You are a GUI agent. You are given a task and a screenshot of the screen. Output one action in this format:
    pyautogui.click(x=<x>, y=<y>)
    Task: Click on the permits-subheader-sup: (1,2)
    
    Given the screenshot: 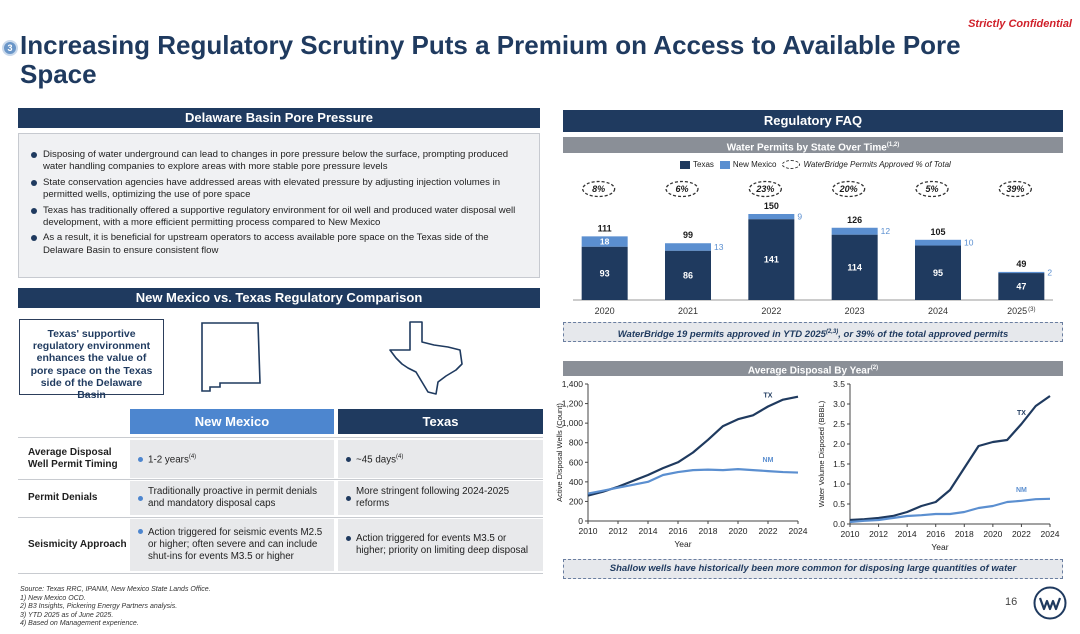 What is the action you would take?
    pyautogui.click(x=893, y=145)
    